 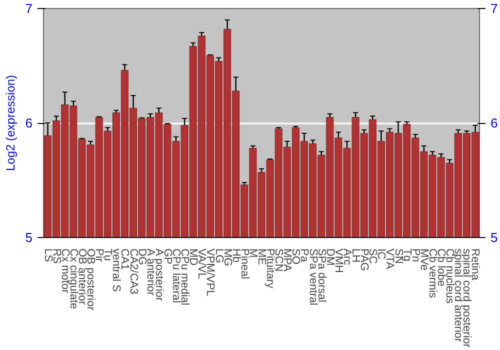 What do you see at coordinates (29, 123) in the screenshot?
I see `y-tick-label: 6` at bounding box center [29, 123].